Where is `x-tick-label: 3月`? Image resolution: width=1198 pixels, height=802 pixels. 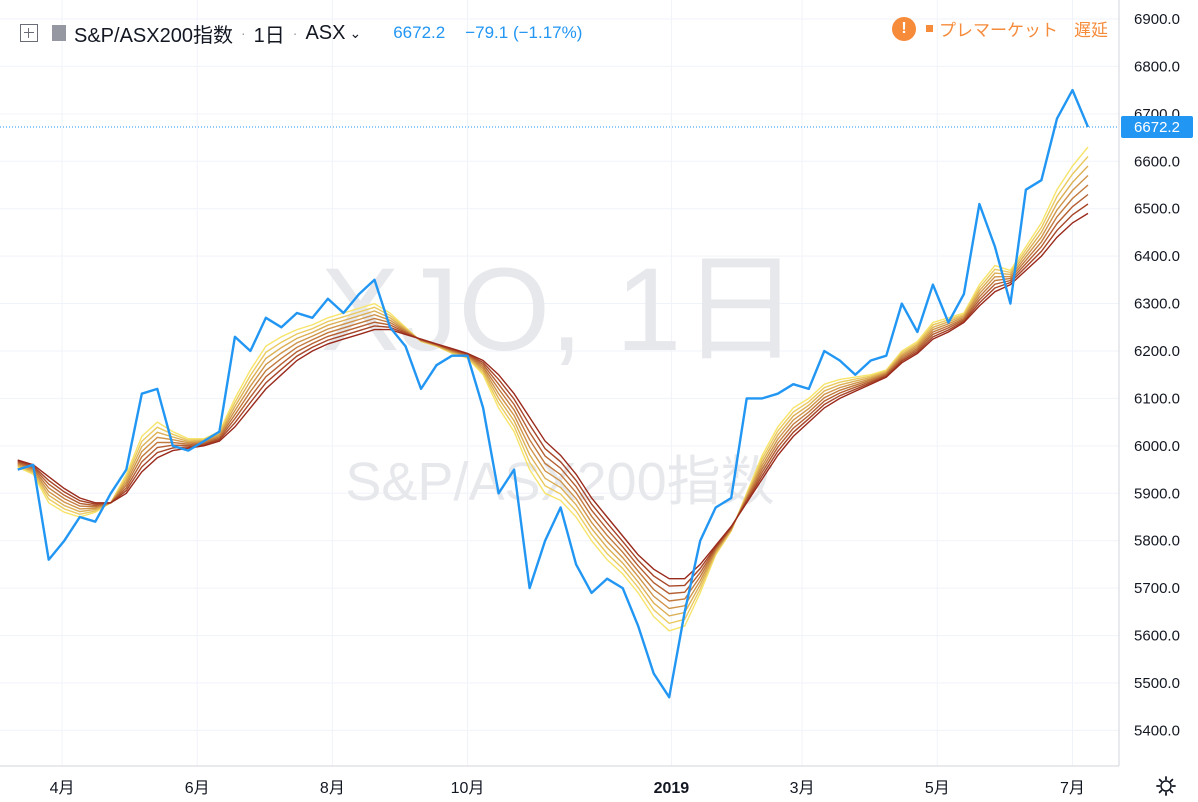 x-tick-label: 3月 is located at coordinates (802, 788).